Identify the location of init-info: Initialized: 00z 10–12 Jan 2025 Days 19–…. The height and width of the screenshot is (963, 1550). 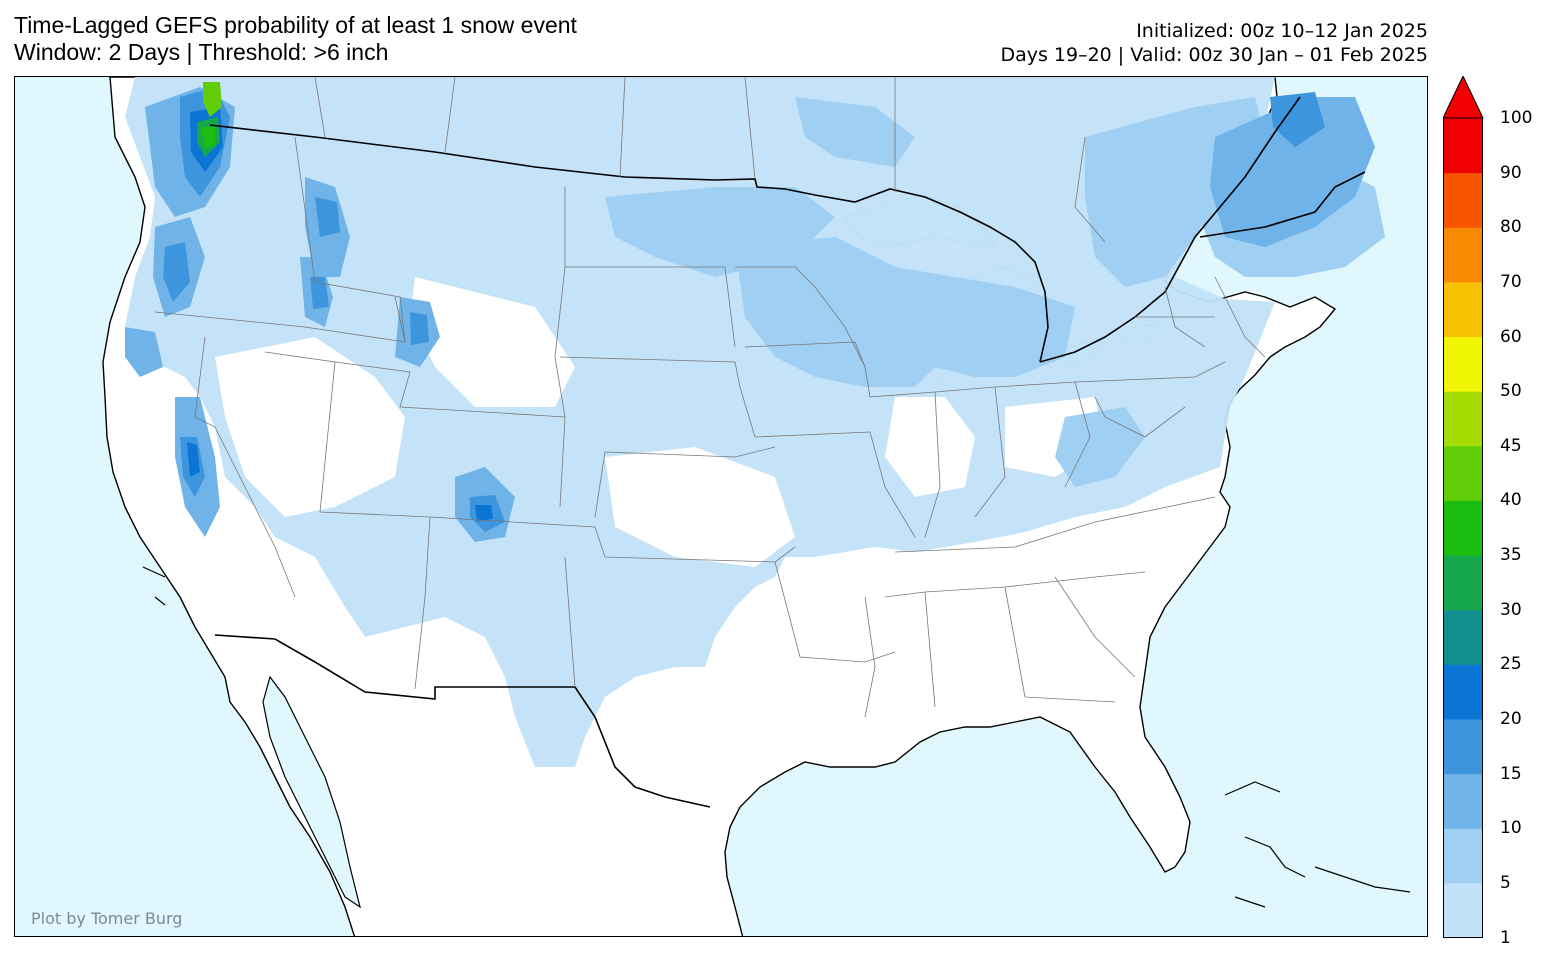
(1214, 43).